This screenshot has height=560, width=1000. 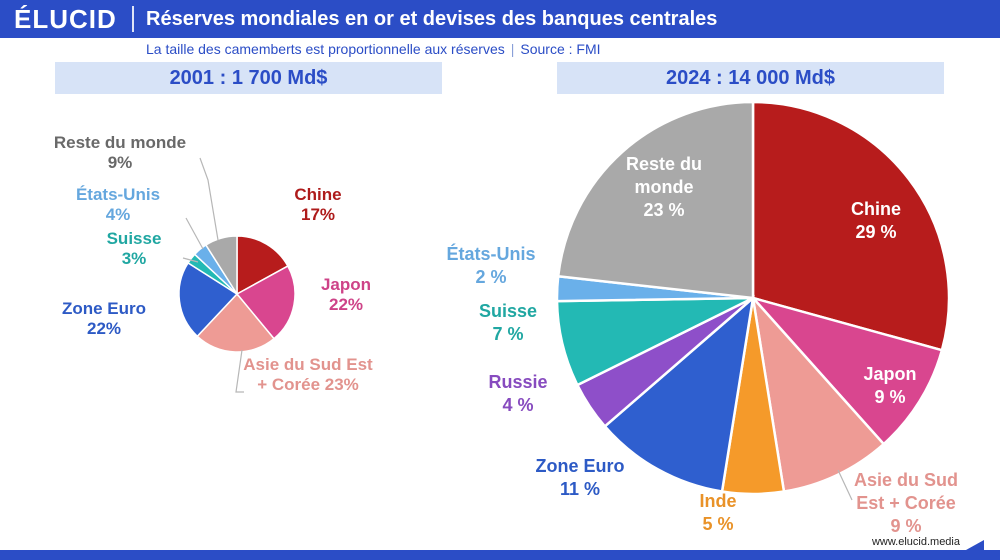 I want to click on data-label-asie-du-sud-est-coree: Asie du Sud Est + Corée 23%, so click(x=308, y=374).